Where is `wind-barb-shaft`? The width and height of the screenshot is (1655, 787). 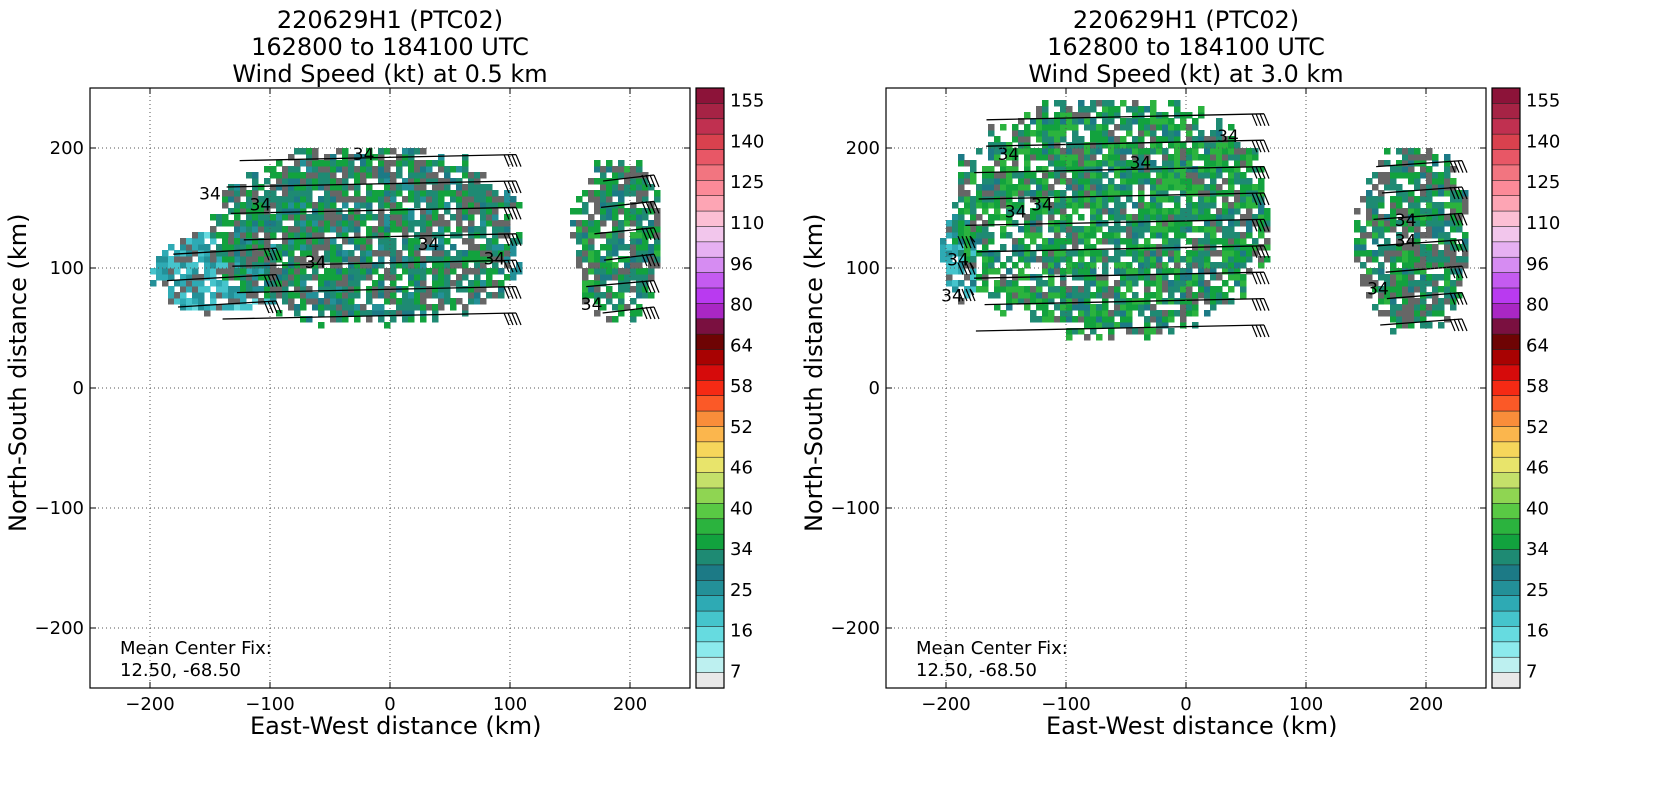 wind-barb-shaft is located at coordinates (378, 157).